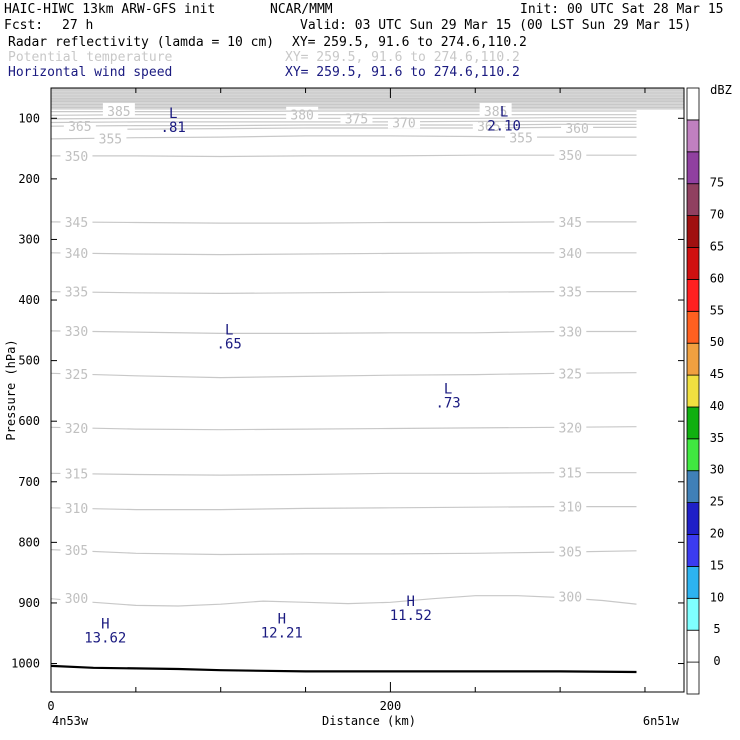  What do you see at coordinates (76, 375) in the screenshot?
I see `theta-contour-label: 325` at bounding box center [76, 375].